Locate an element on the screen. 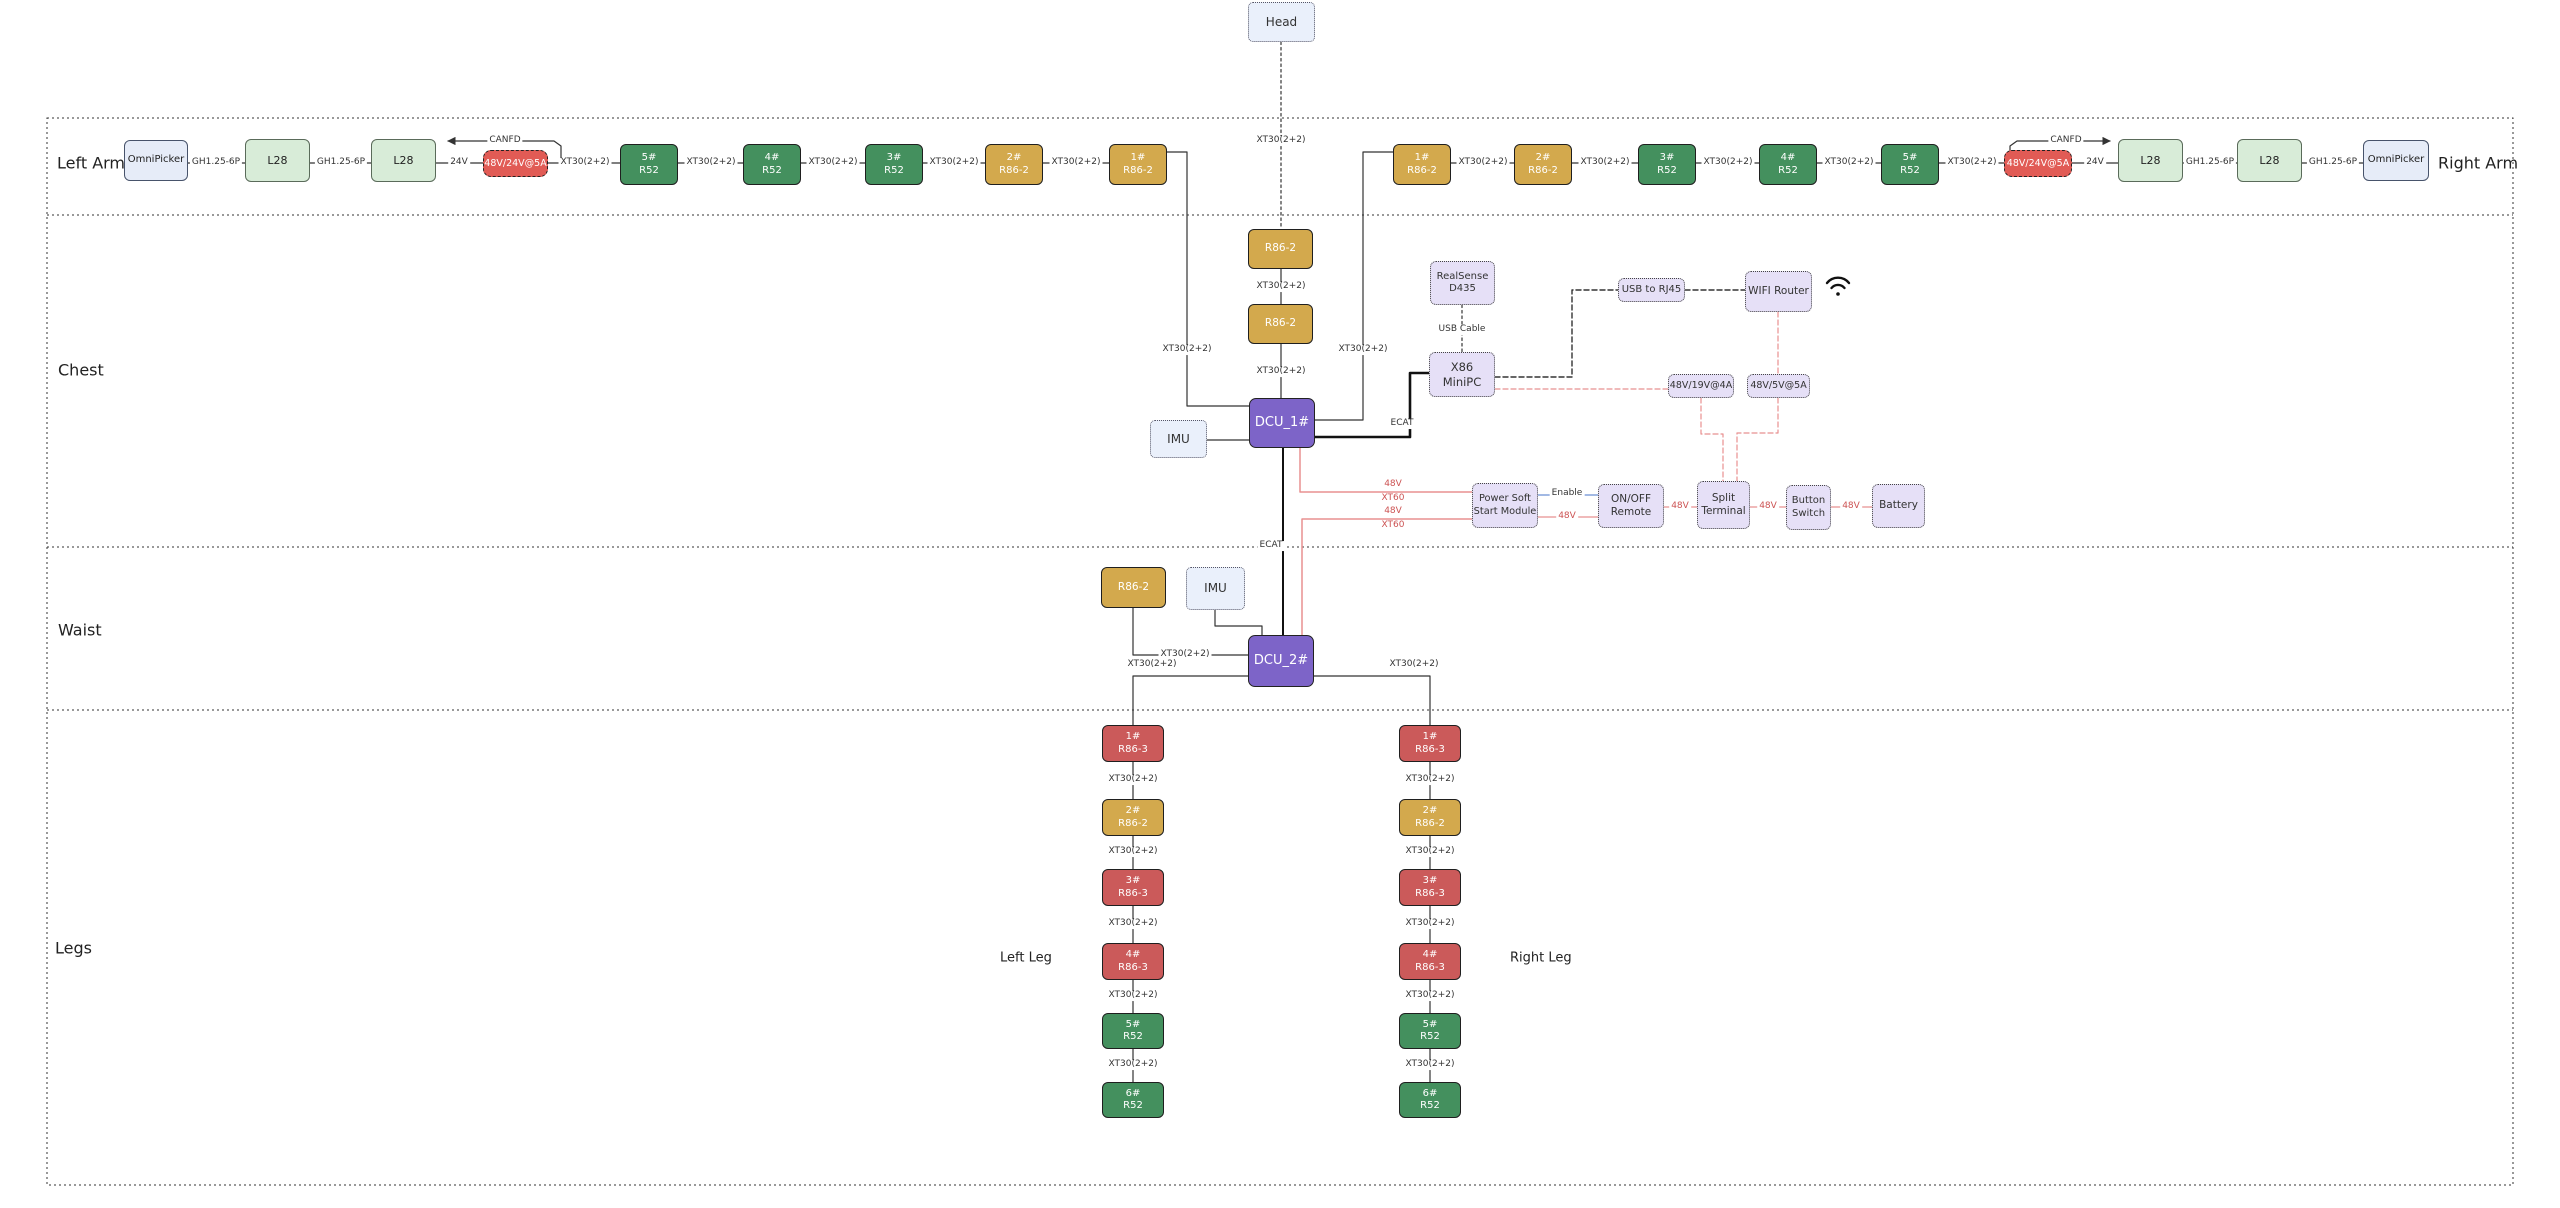 The image size is (2560, 1208). node-psu-right: 48V/24V@5A is located at coordinates (2038, 163).